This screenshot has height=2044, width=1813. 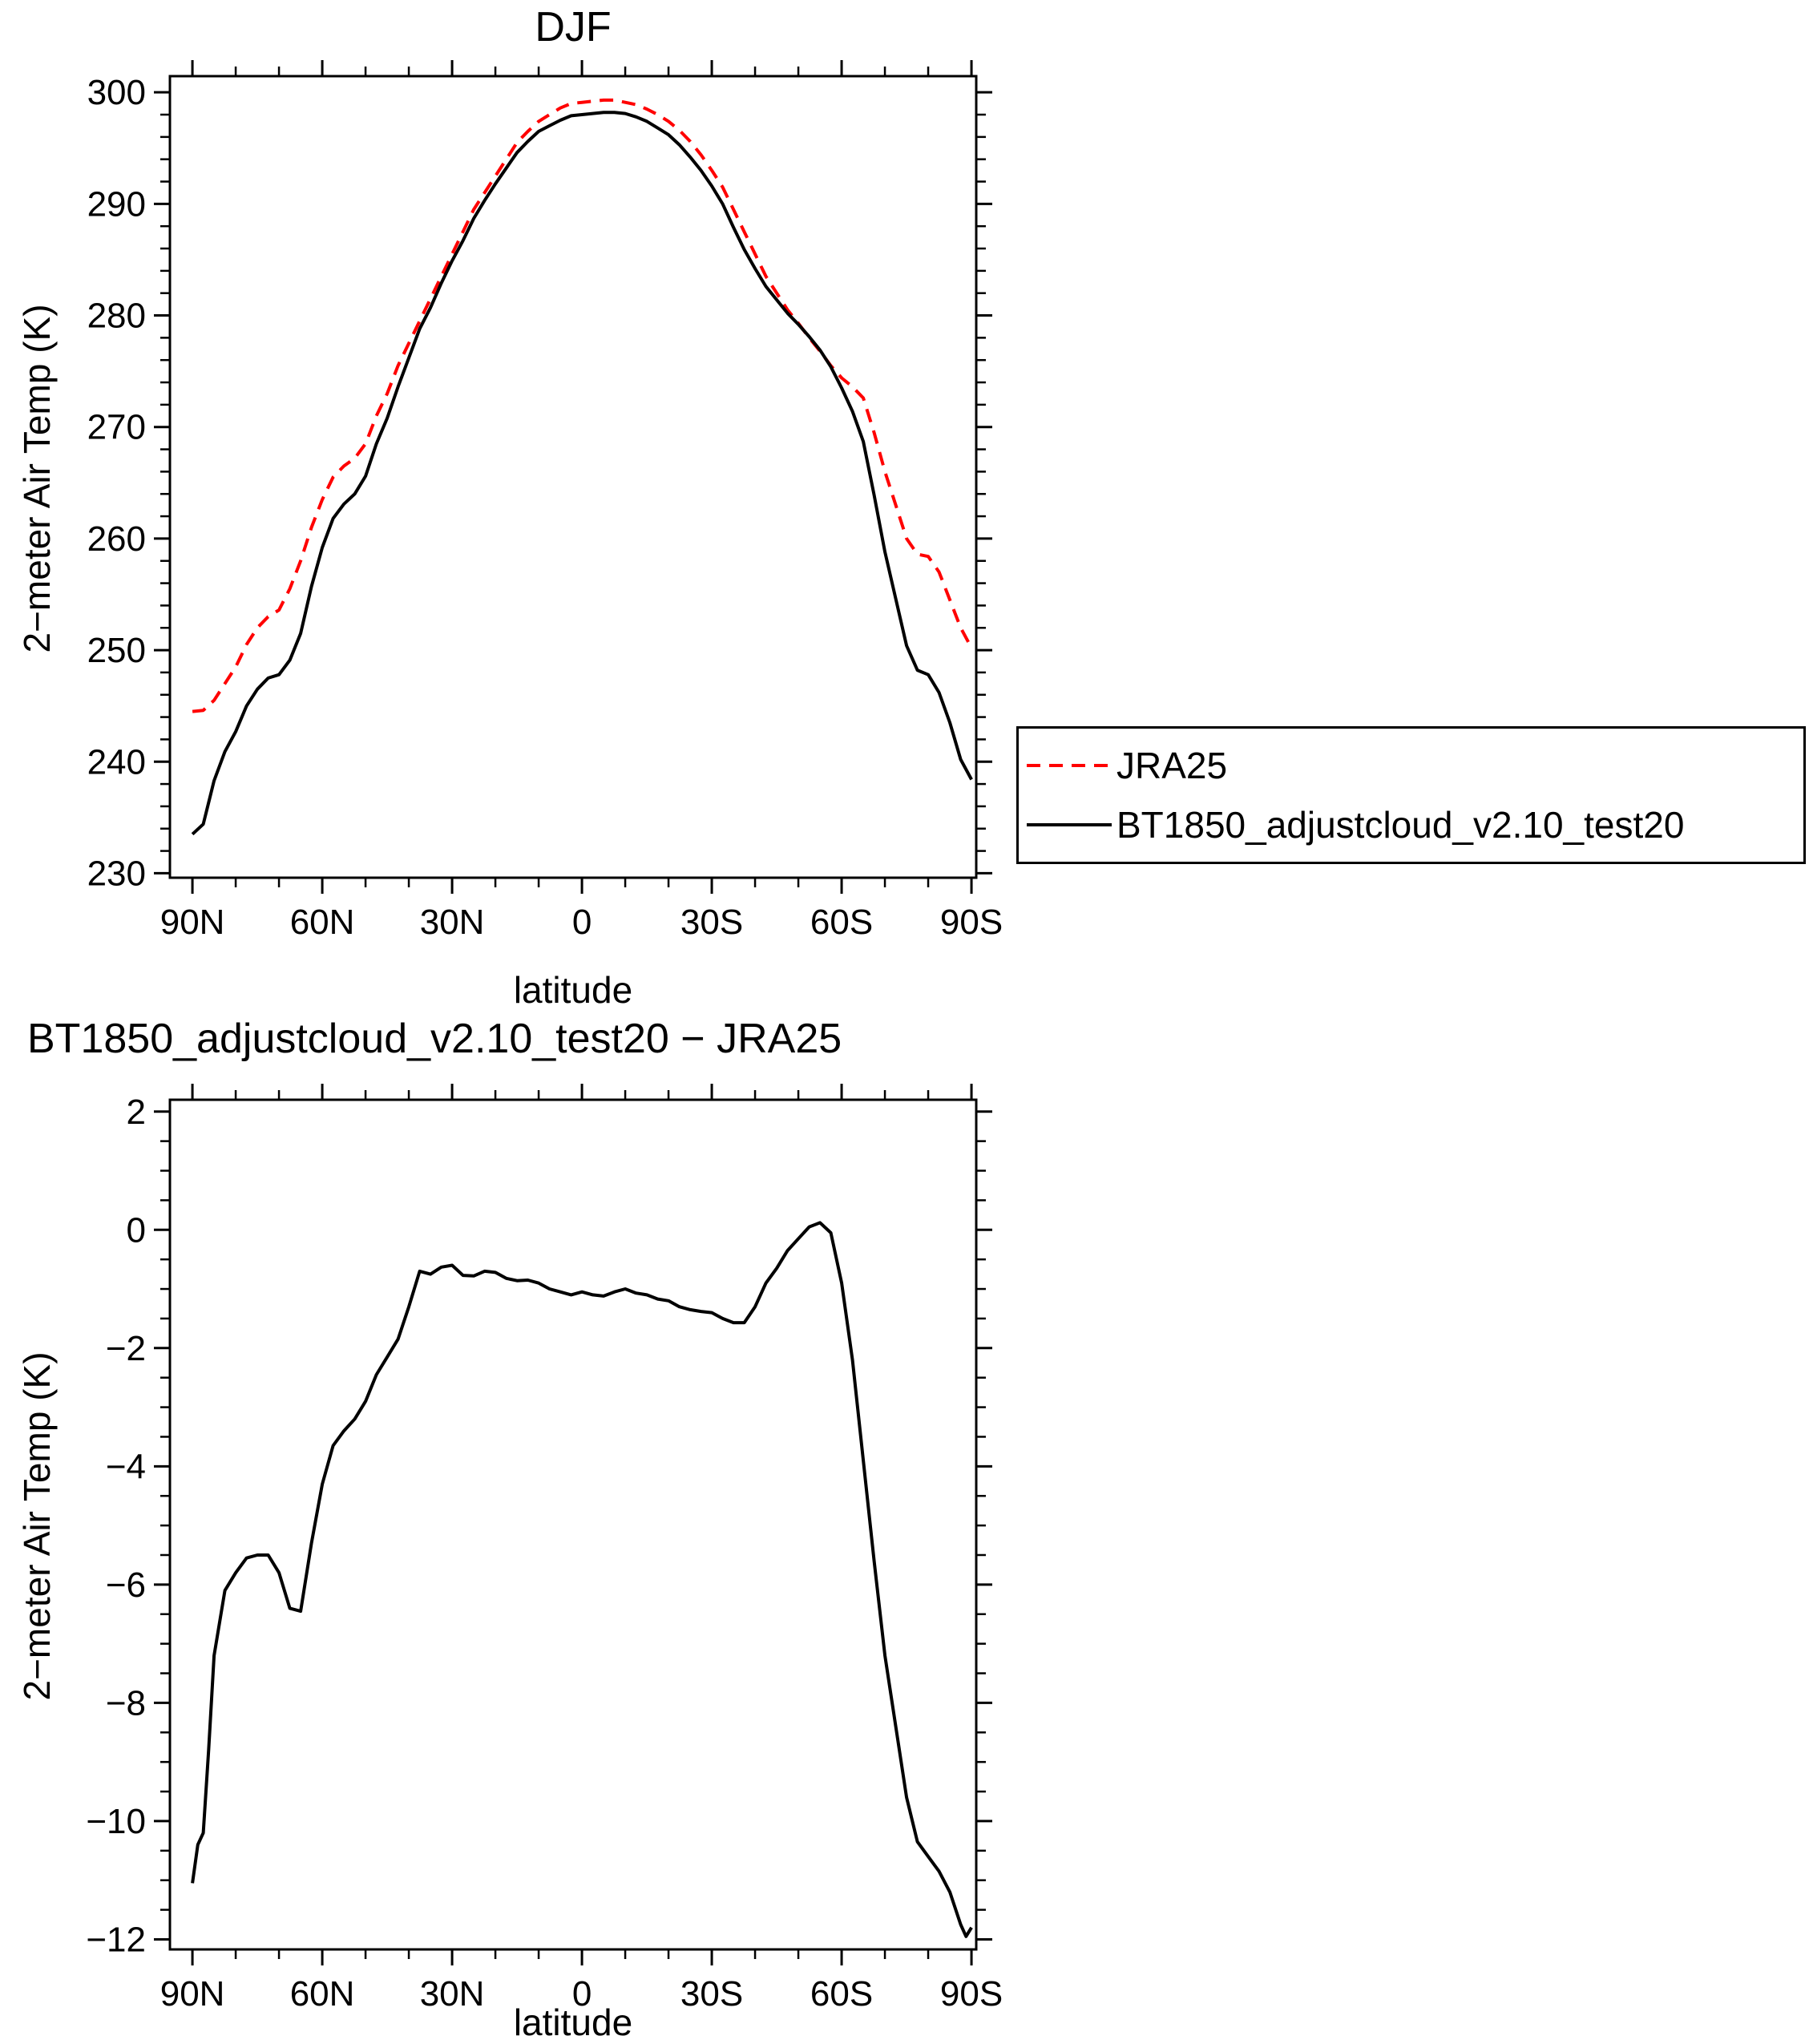 I want to click on legend-entry-jra25: JRA25, so click(x=1415, y=765).